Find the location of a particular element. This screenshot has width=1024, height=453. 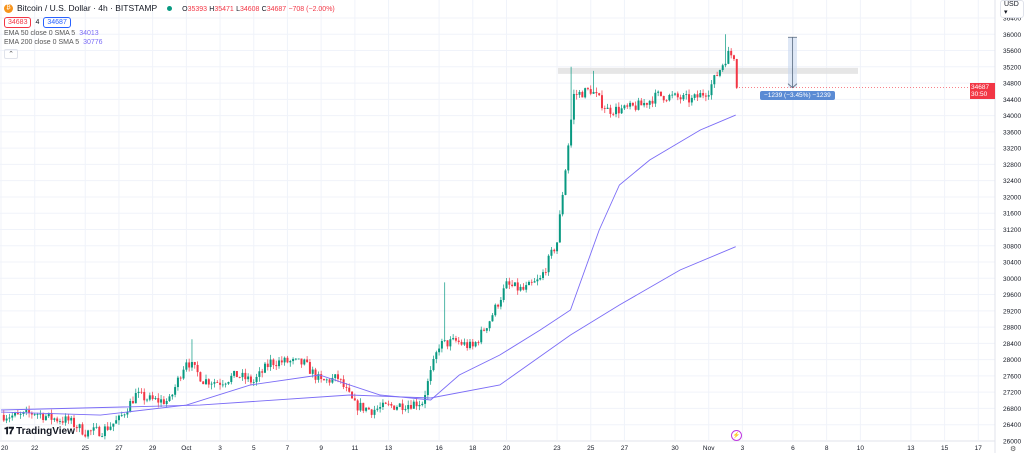

measure-tool-label: −1239 (−3.45%) −1239 is located at coordinates (797, 95).